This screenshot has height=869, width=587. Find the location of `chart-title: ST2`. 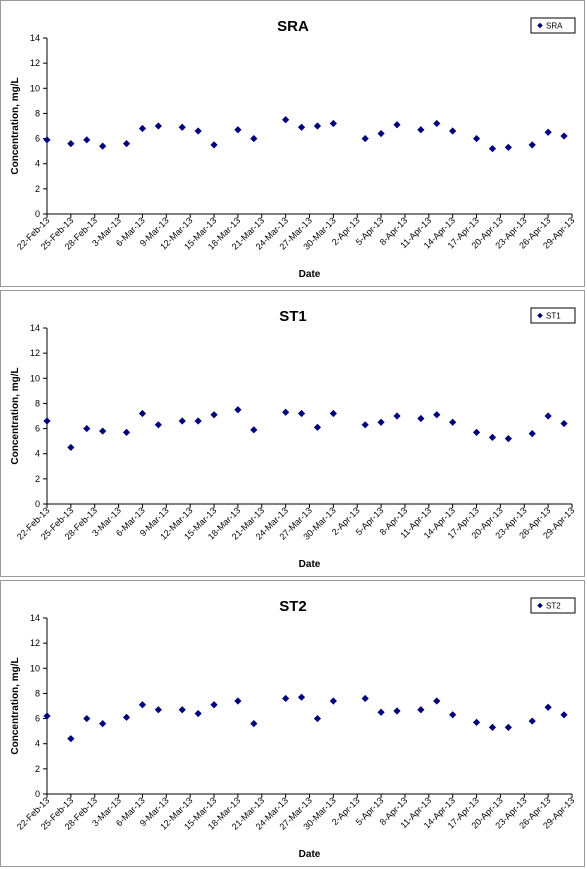

chart-title: ST2 is located at coordinates (293, 606).